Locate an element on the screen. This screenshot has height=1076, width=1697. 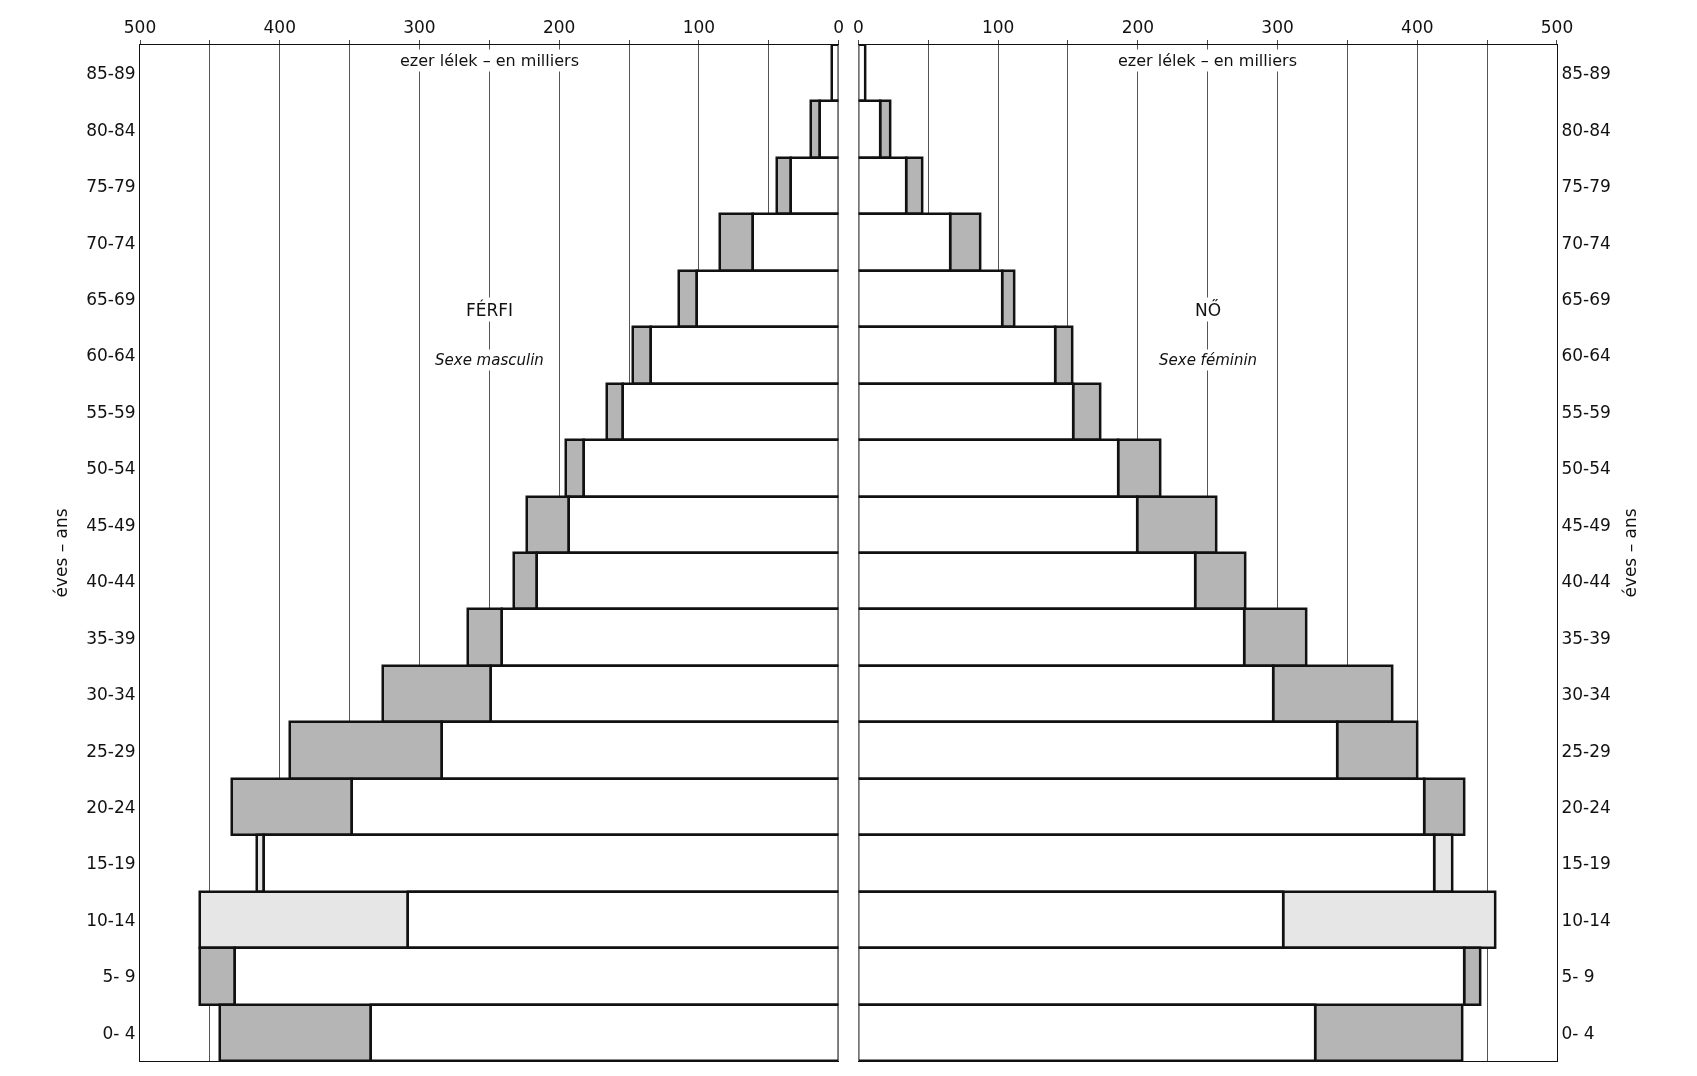
annotation: Sexe masculin is located at coordinates (489, 360).